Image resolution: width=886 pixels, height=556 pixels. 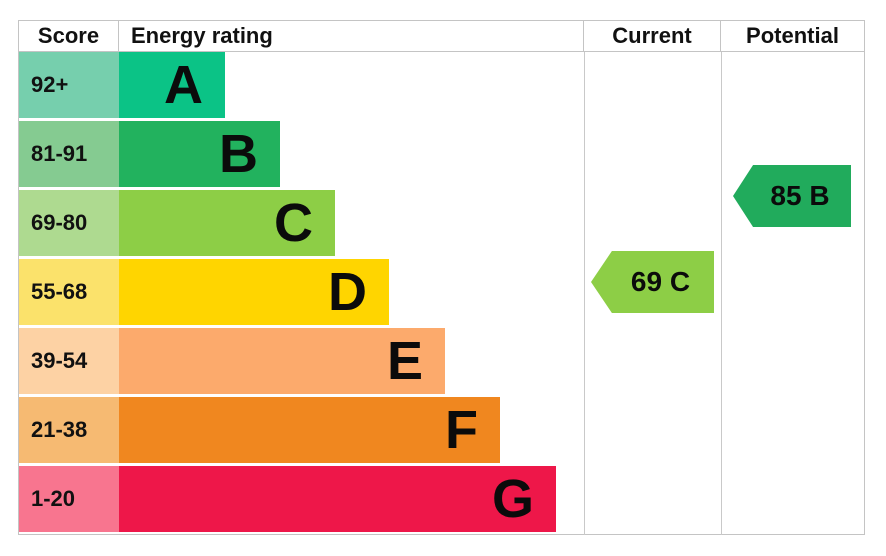 I want to click on rating-bar-a: A, so click(x=172, y=85).